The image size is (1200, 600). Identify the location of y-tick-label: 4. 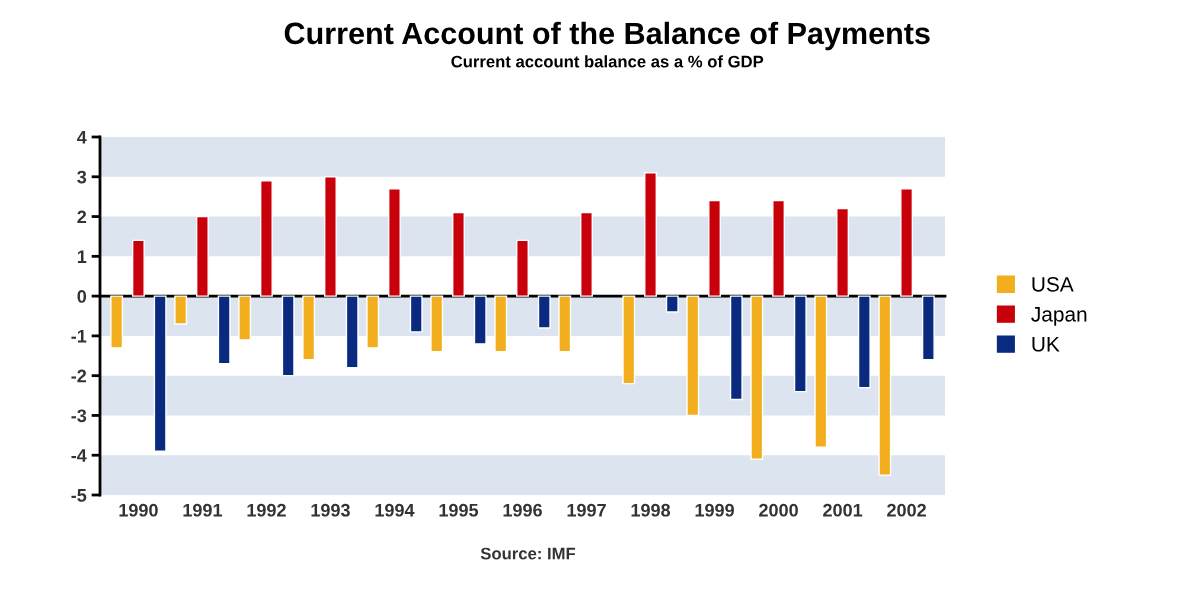
(82, 137).